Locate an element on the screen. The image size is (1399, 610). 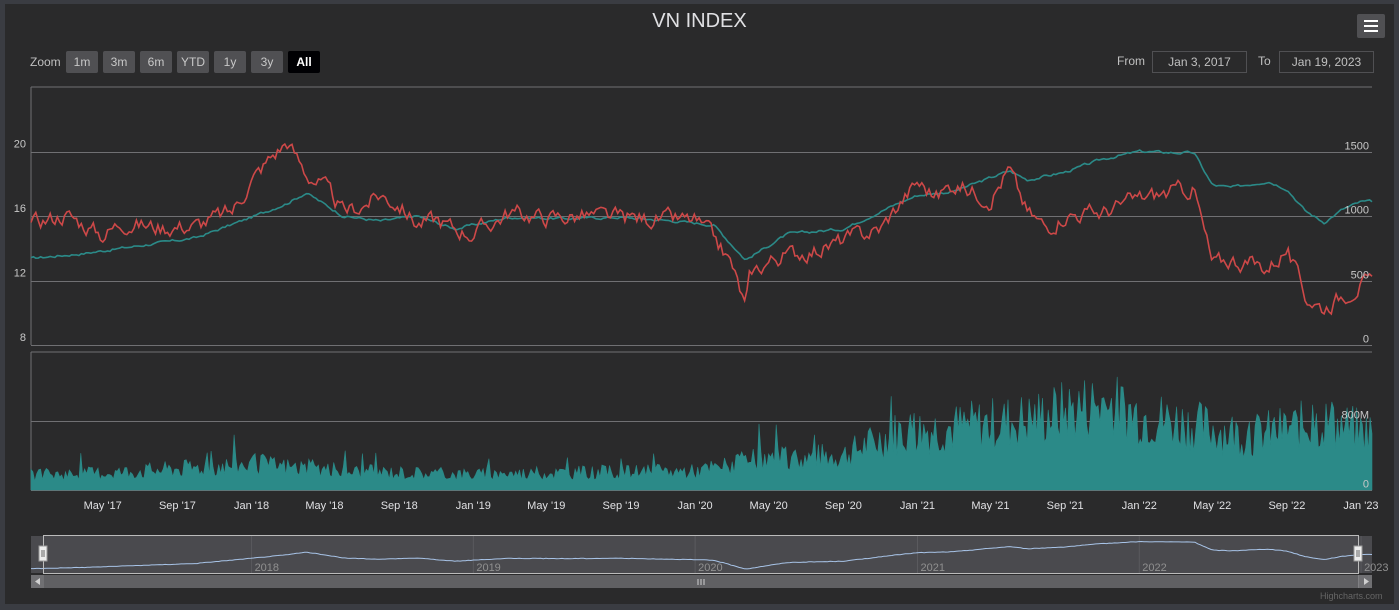
to-label: To is located at coordinates (1264, 61).